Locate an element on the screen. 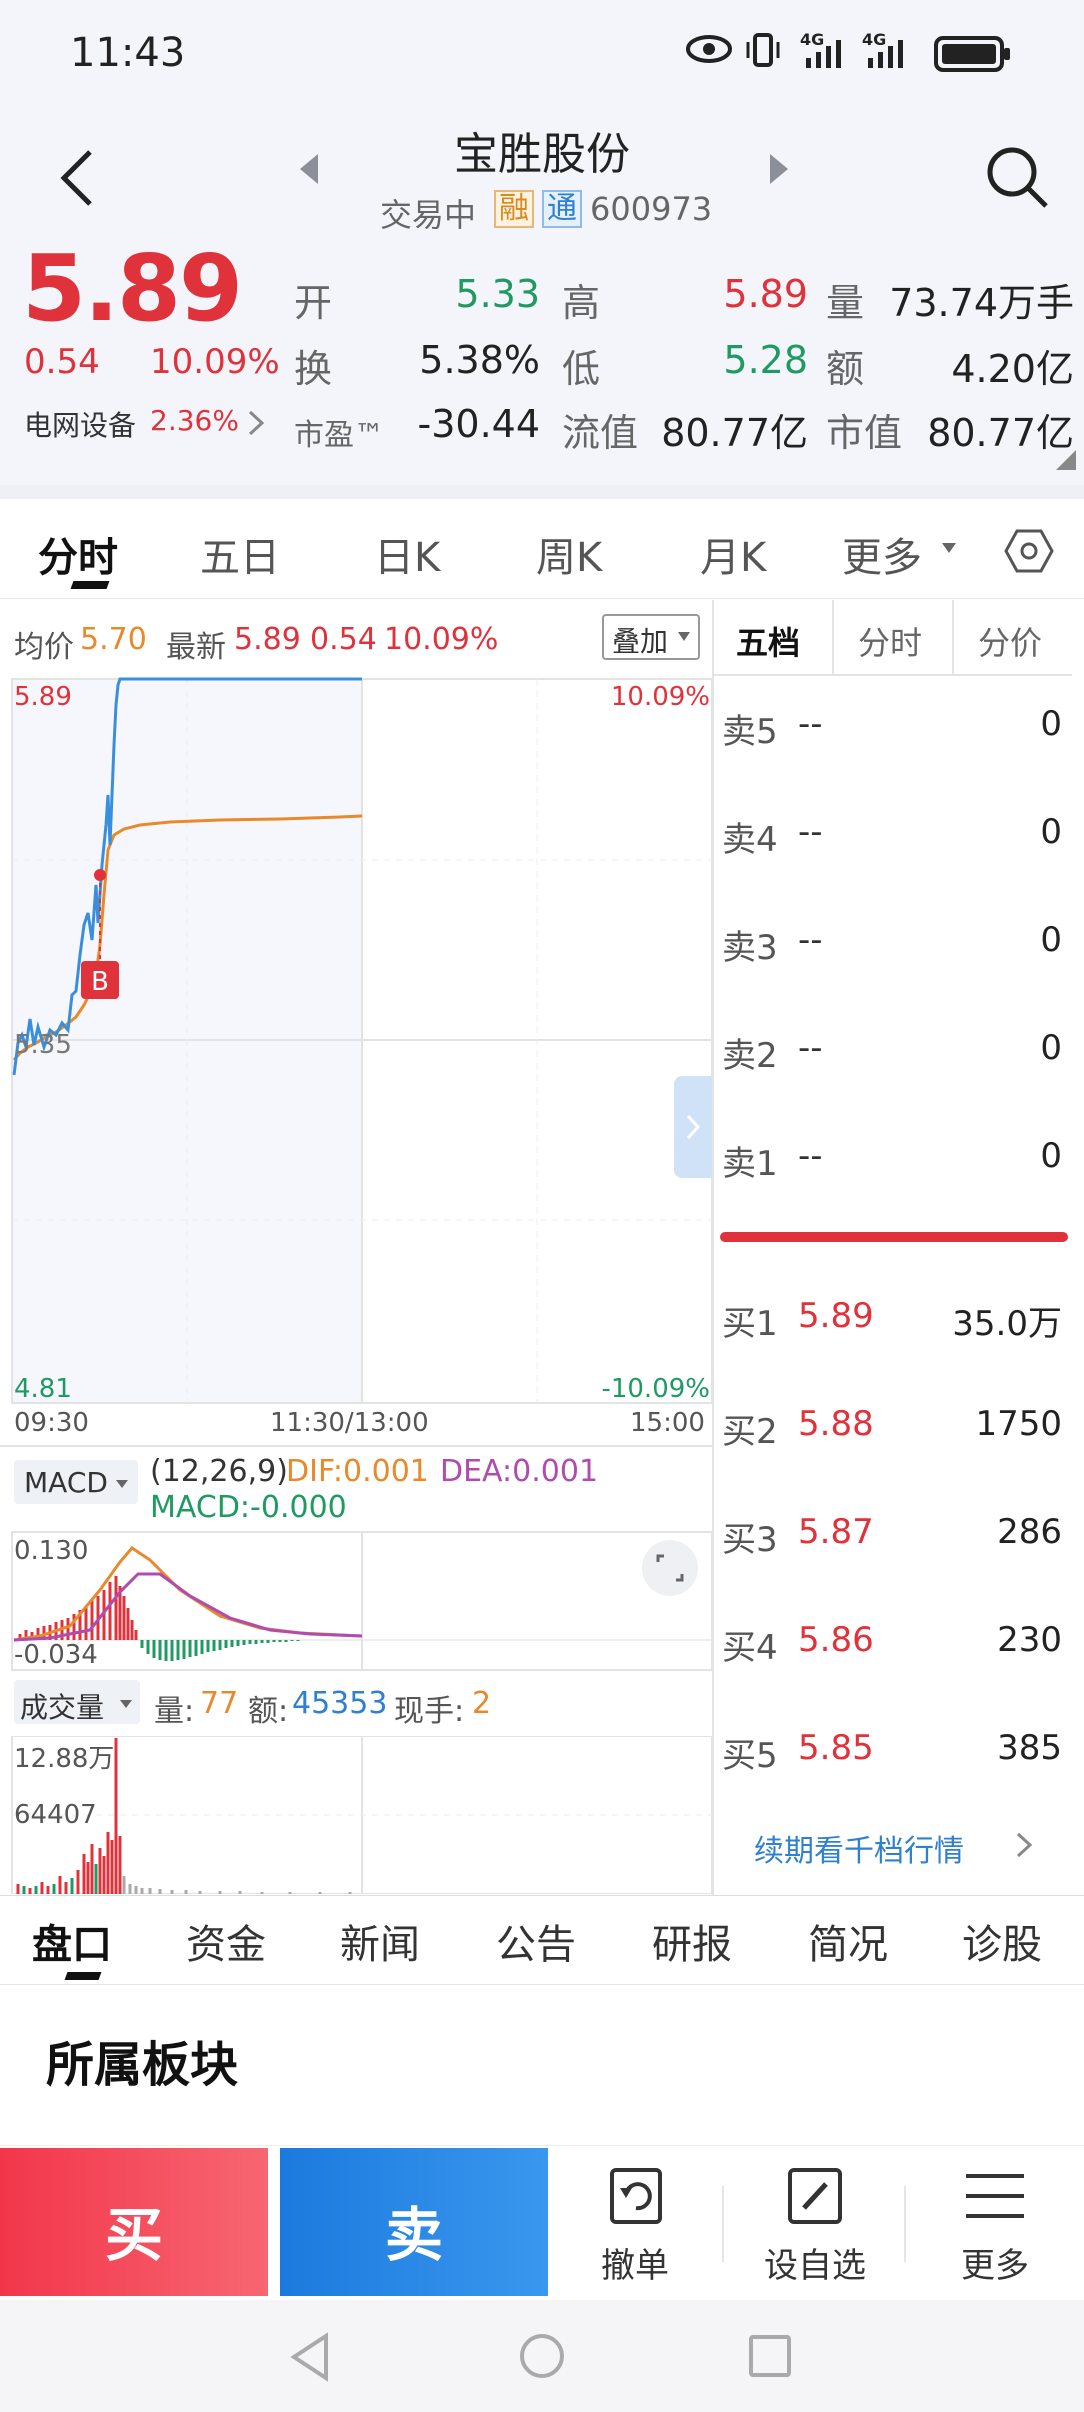  volume-chart is located at coordinates (356, 1815).